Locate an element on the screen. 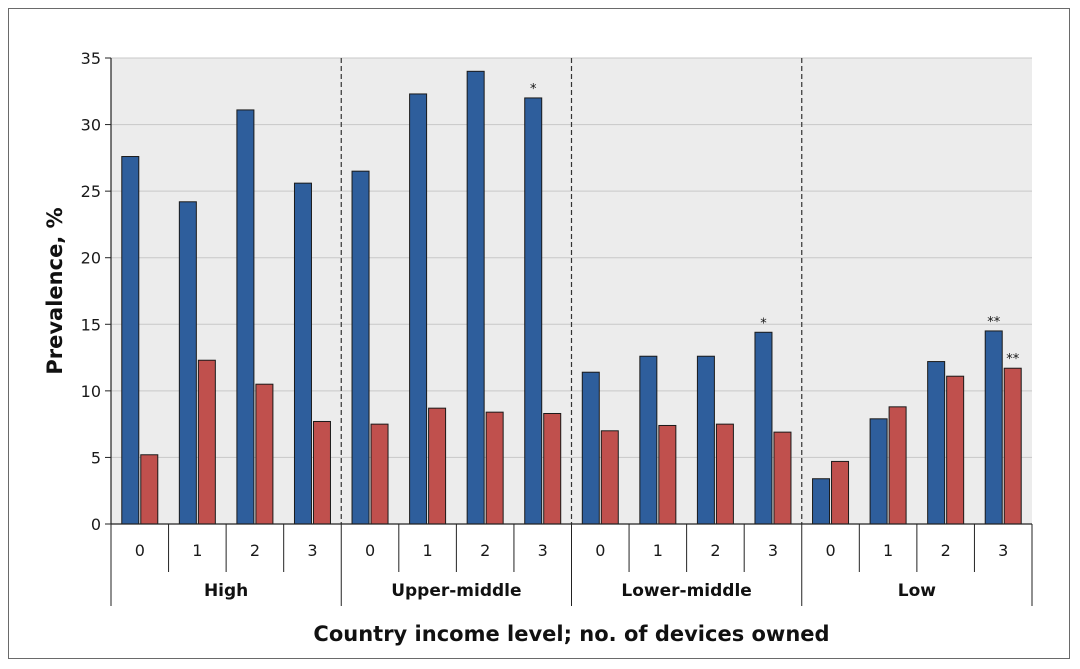 Image resolution: width=1080 pixels, height=669 pixels. y-tick-label: 30 is located at coordinates (91, 125).